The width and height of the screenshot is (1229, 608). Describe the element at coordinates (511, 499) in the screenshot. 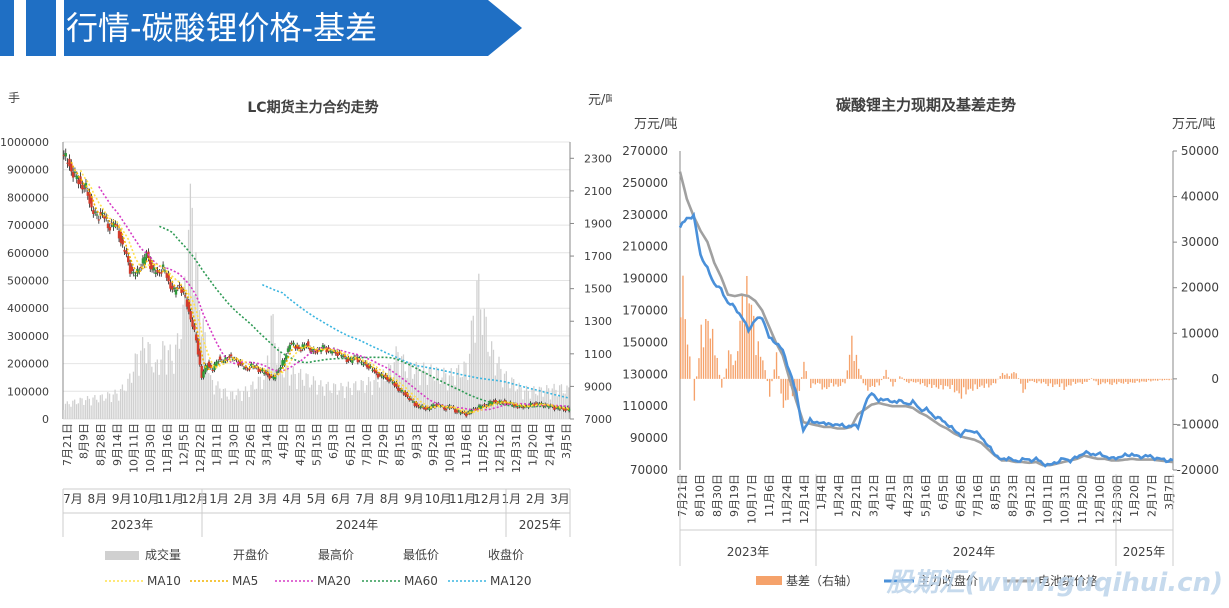

I see `month-label: 1月` at that location.